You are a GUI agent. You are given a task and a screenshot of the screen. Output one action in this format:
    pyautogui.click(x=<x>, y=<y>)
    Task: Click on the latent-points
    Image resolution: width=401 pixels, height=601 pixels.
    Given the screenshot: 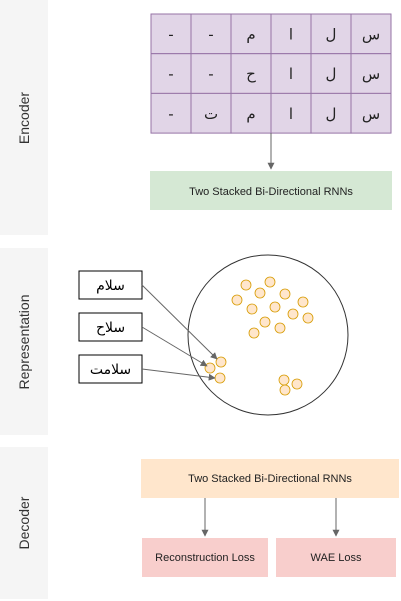 What is the action you would take?
    pyautogui.click(x=259, y=336)
    